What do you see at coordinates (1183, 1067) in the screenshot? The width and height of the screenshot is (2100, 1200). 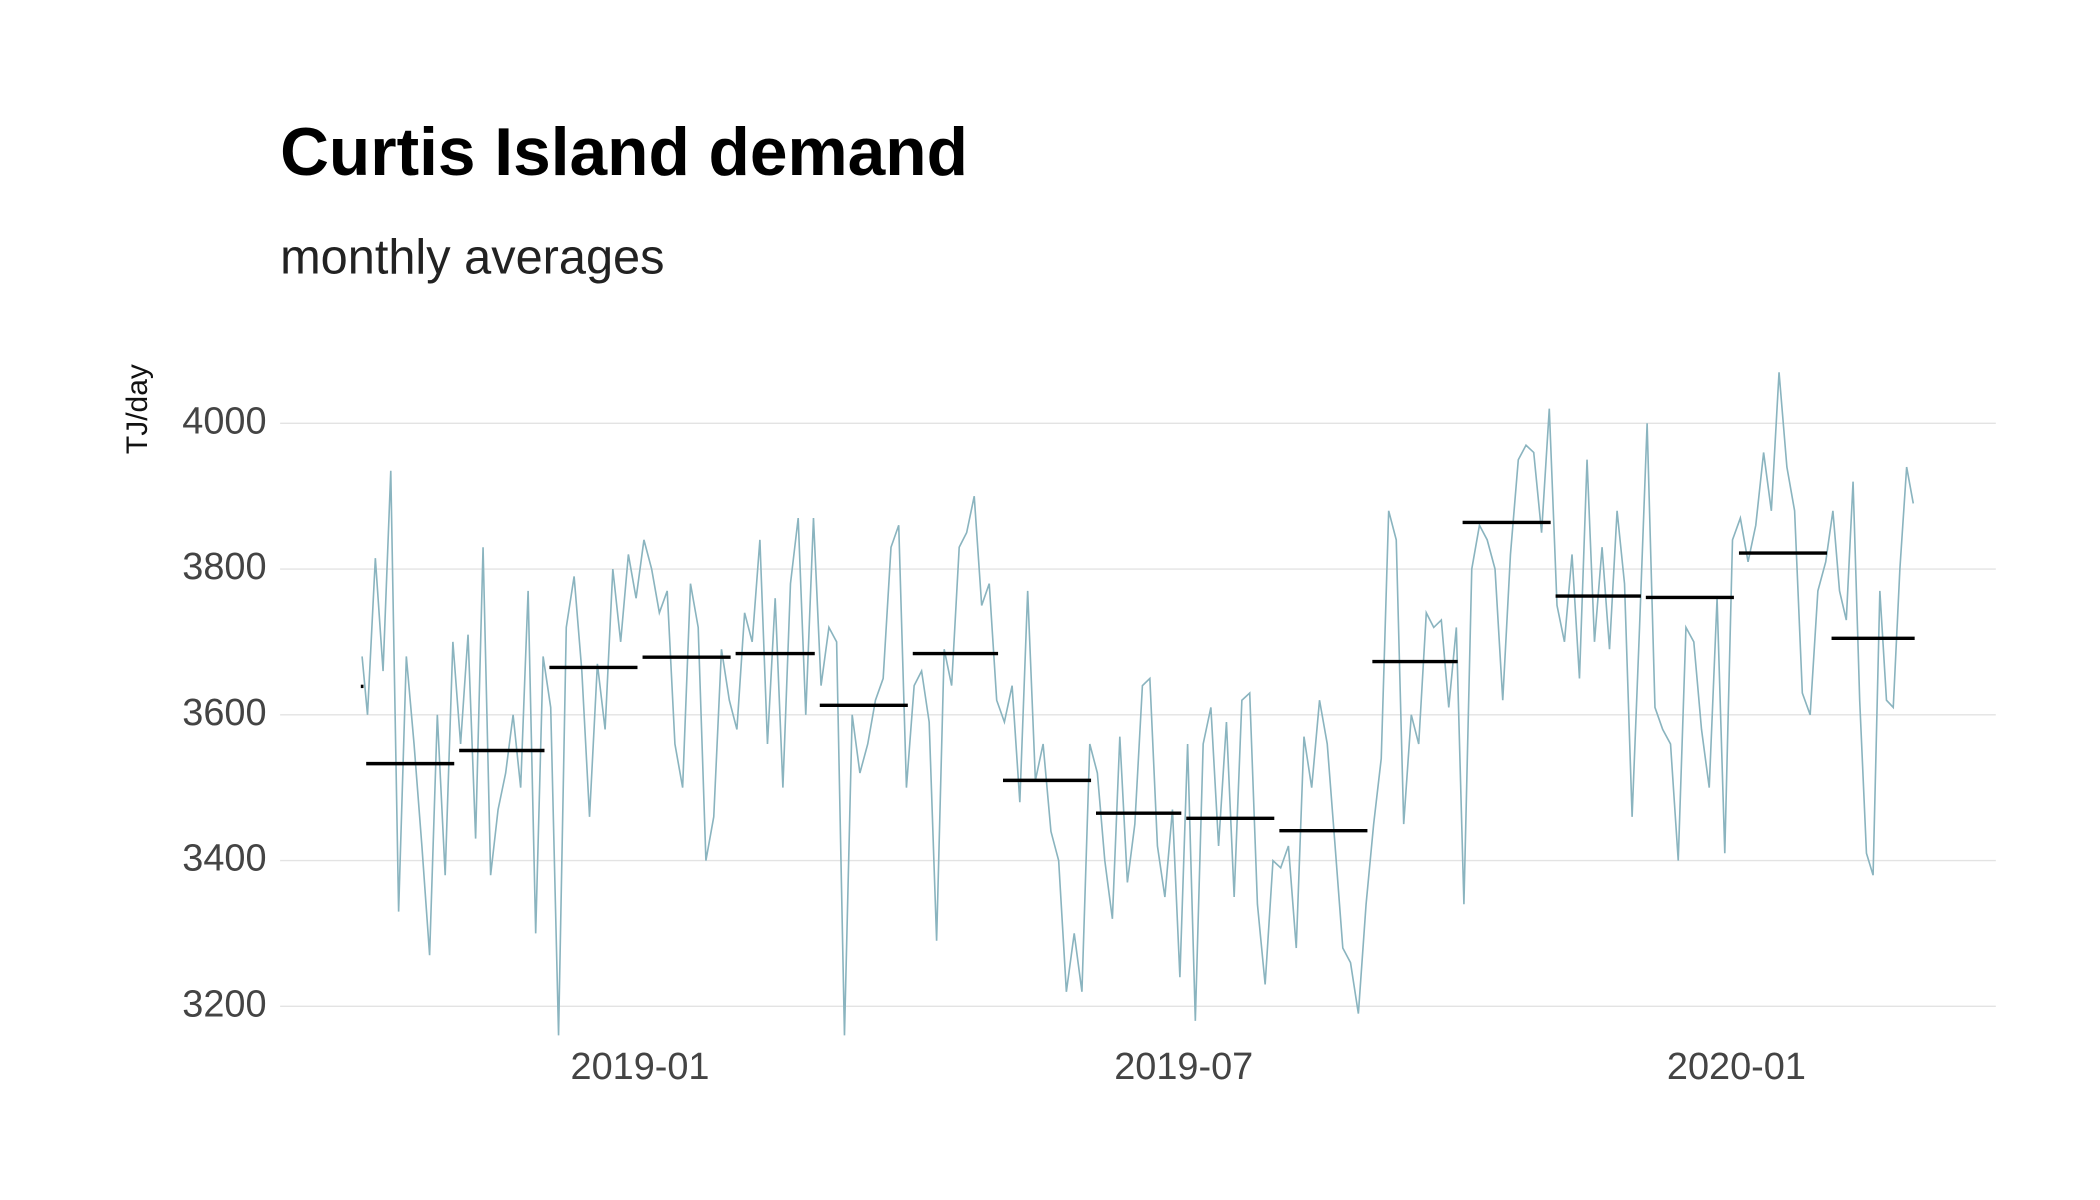 I see `x-tick-label: 2019-07` at bounding box center [1183, 1067].